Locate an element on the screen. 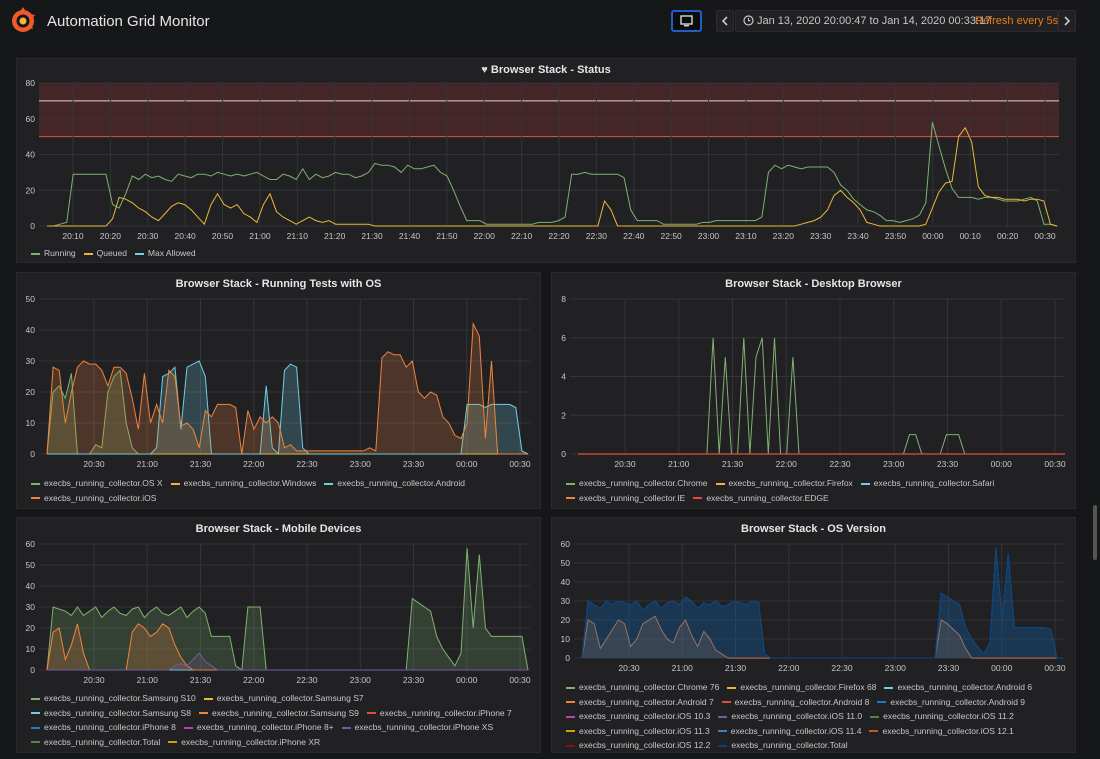 The height and width of the screenshot is (759, 1100). legend-item: execbs_running_collector.OS X is located at coordinates (97, 483).